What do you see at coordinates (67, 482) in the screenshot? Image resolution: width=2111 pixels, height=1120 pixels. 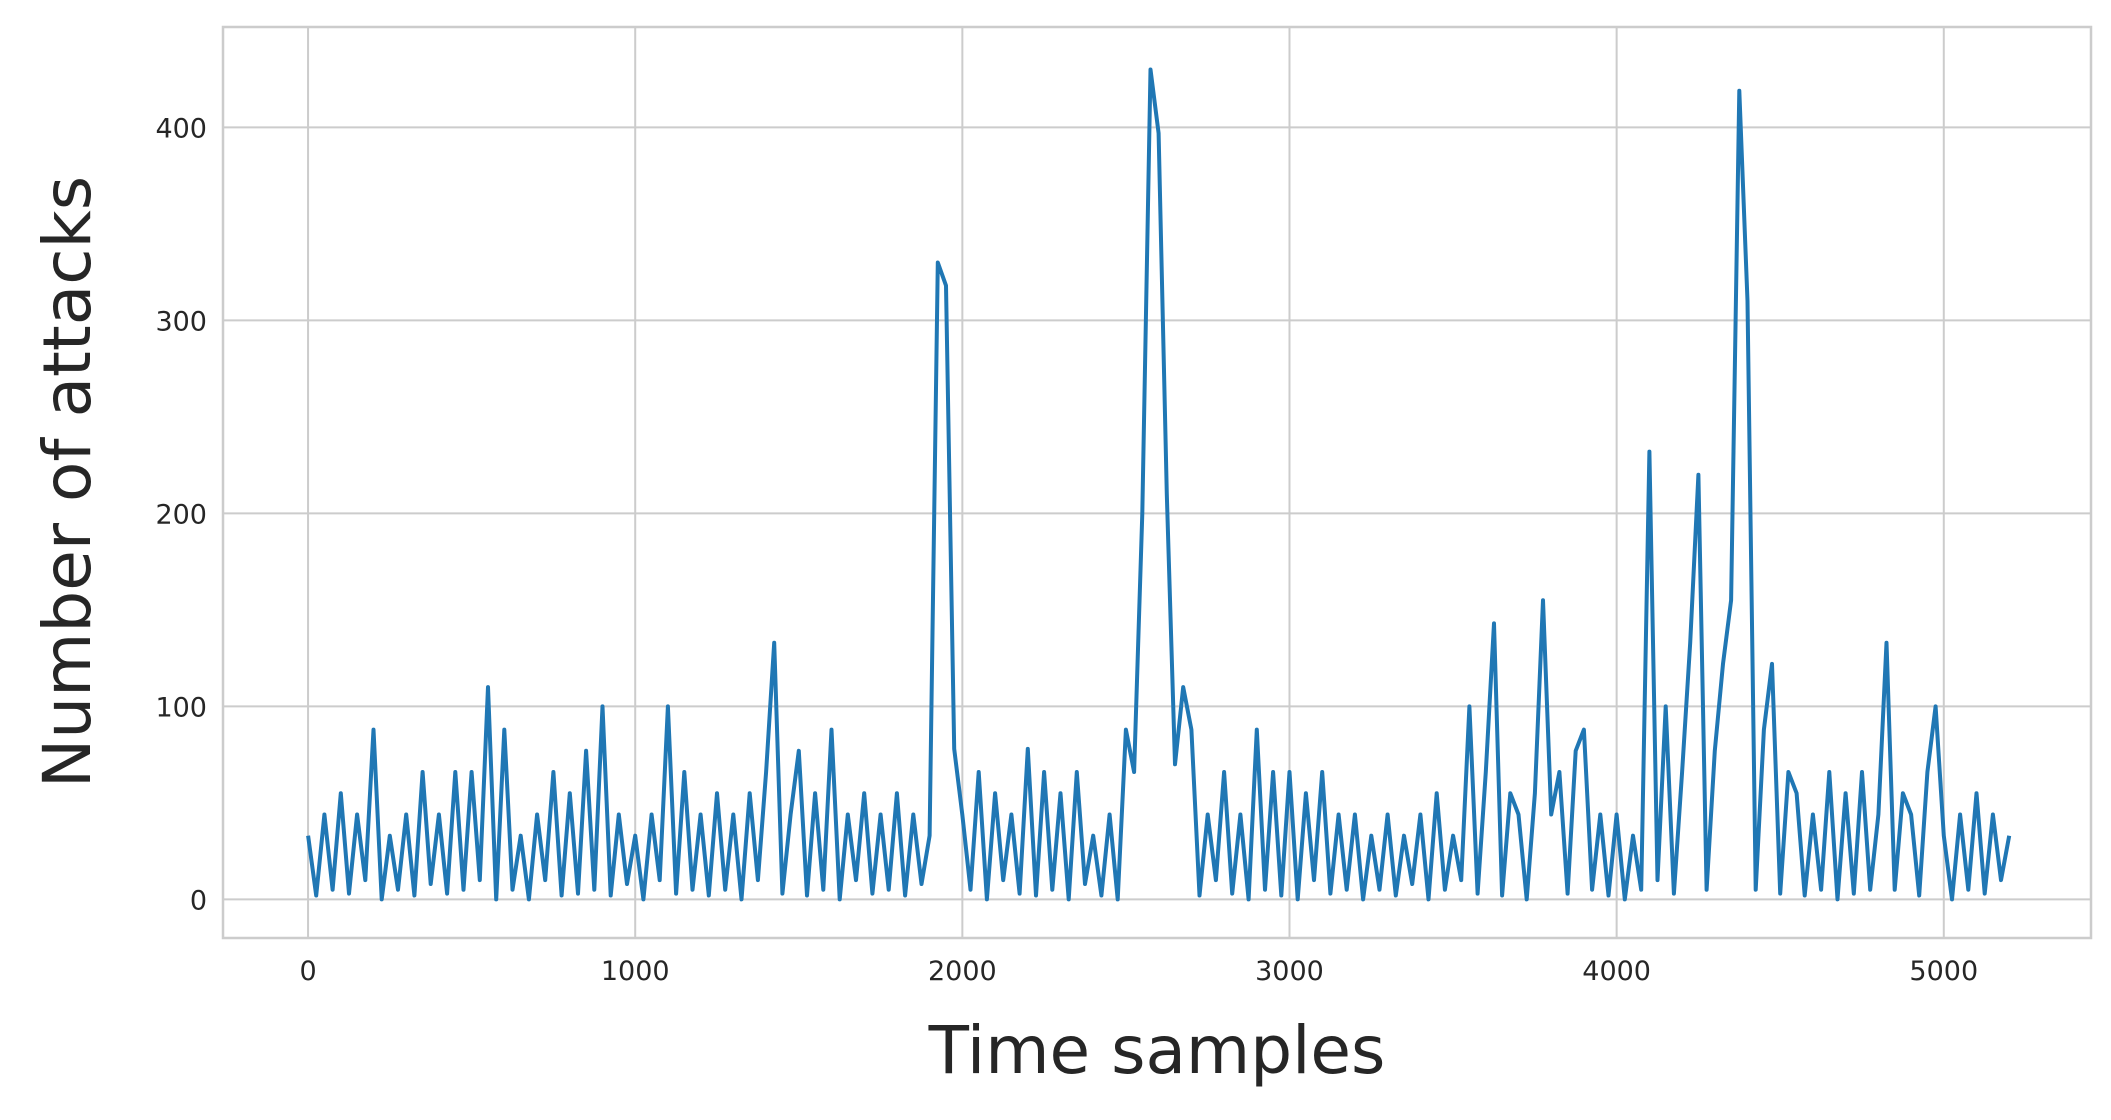 I see `y-axis-label: Number of attacks` at bounding box center [67, 482].